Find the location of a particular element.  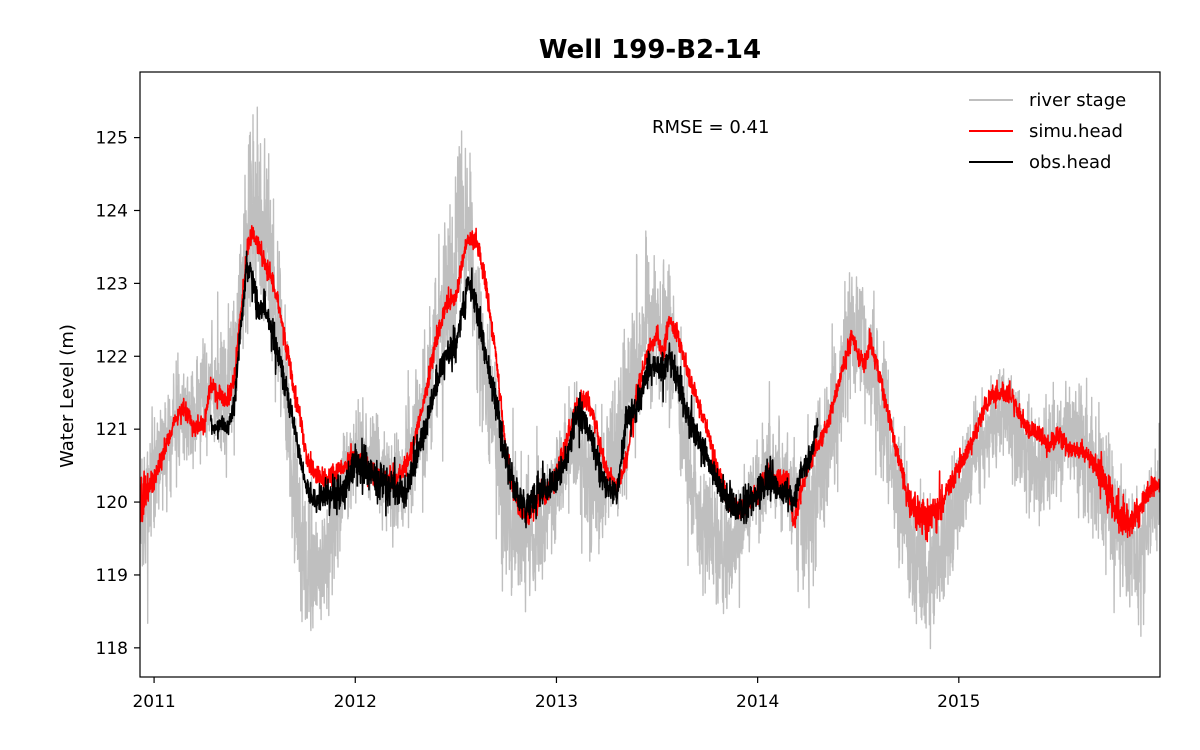

legend: river stage simu.head obs.head is located at coordinates (1047, 131).